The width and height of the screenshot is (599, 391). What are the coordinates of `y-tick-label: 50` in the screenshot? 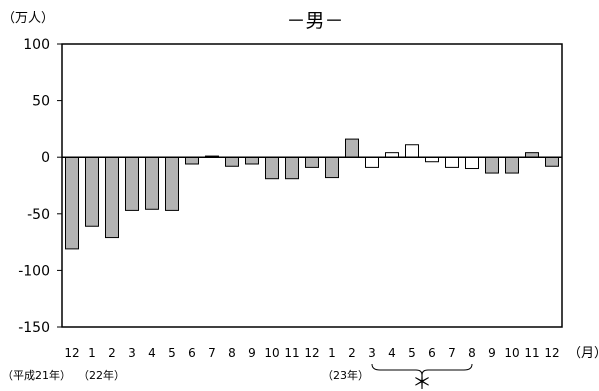 It's located at (41, 102).